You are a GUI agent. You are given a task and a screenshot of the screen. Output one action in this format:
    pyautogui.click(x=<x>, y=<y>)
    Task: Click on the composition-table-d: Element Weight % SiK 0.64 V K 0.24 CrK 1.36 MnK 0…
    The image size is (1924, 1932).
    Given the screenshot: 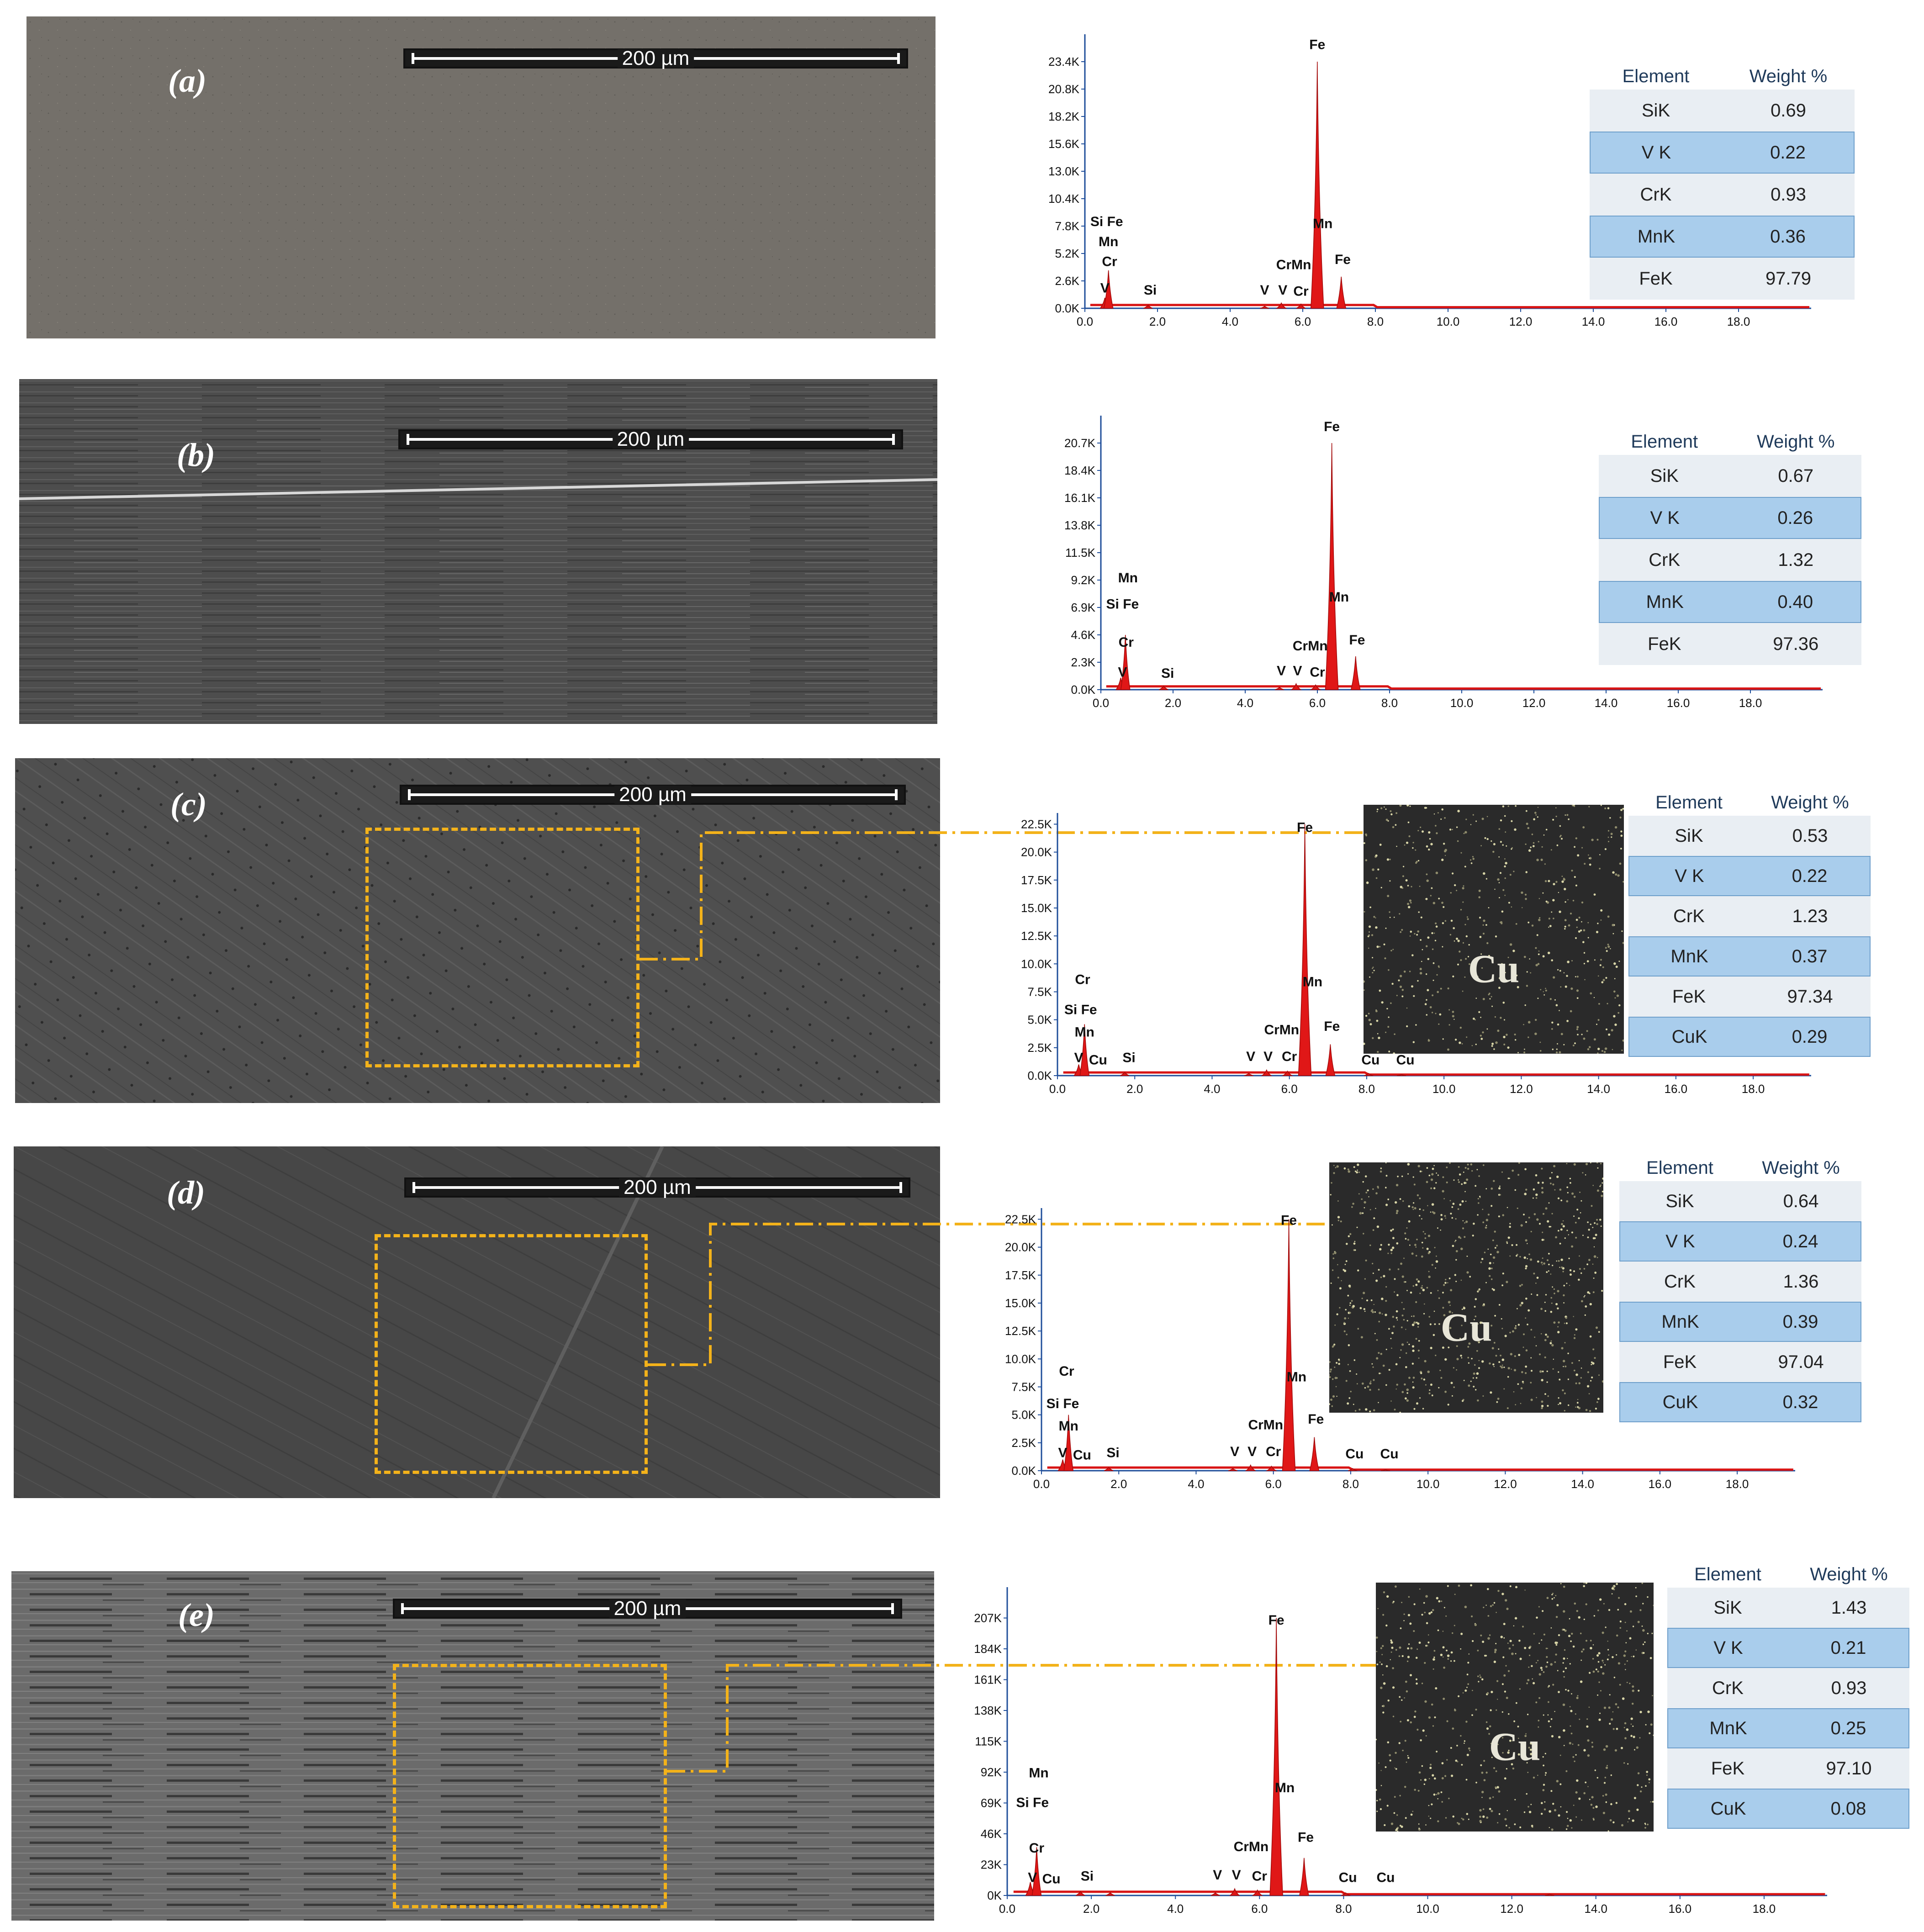 What is the action you would take?
    pyautogui.click(x=1740, y=1286)
    